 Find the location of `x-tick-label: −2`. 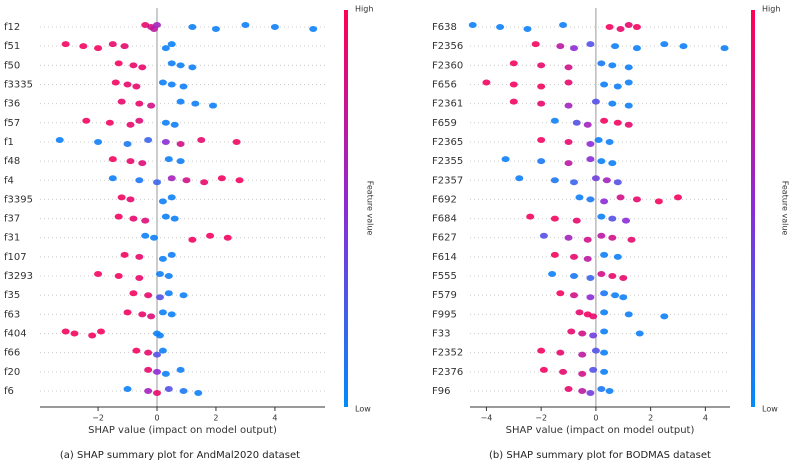

x-tick-label: −2 is located at coordinates (98, 418).